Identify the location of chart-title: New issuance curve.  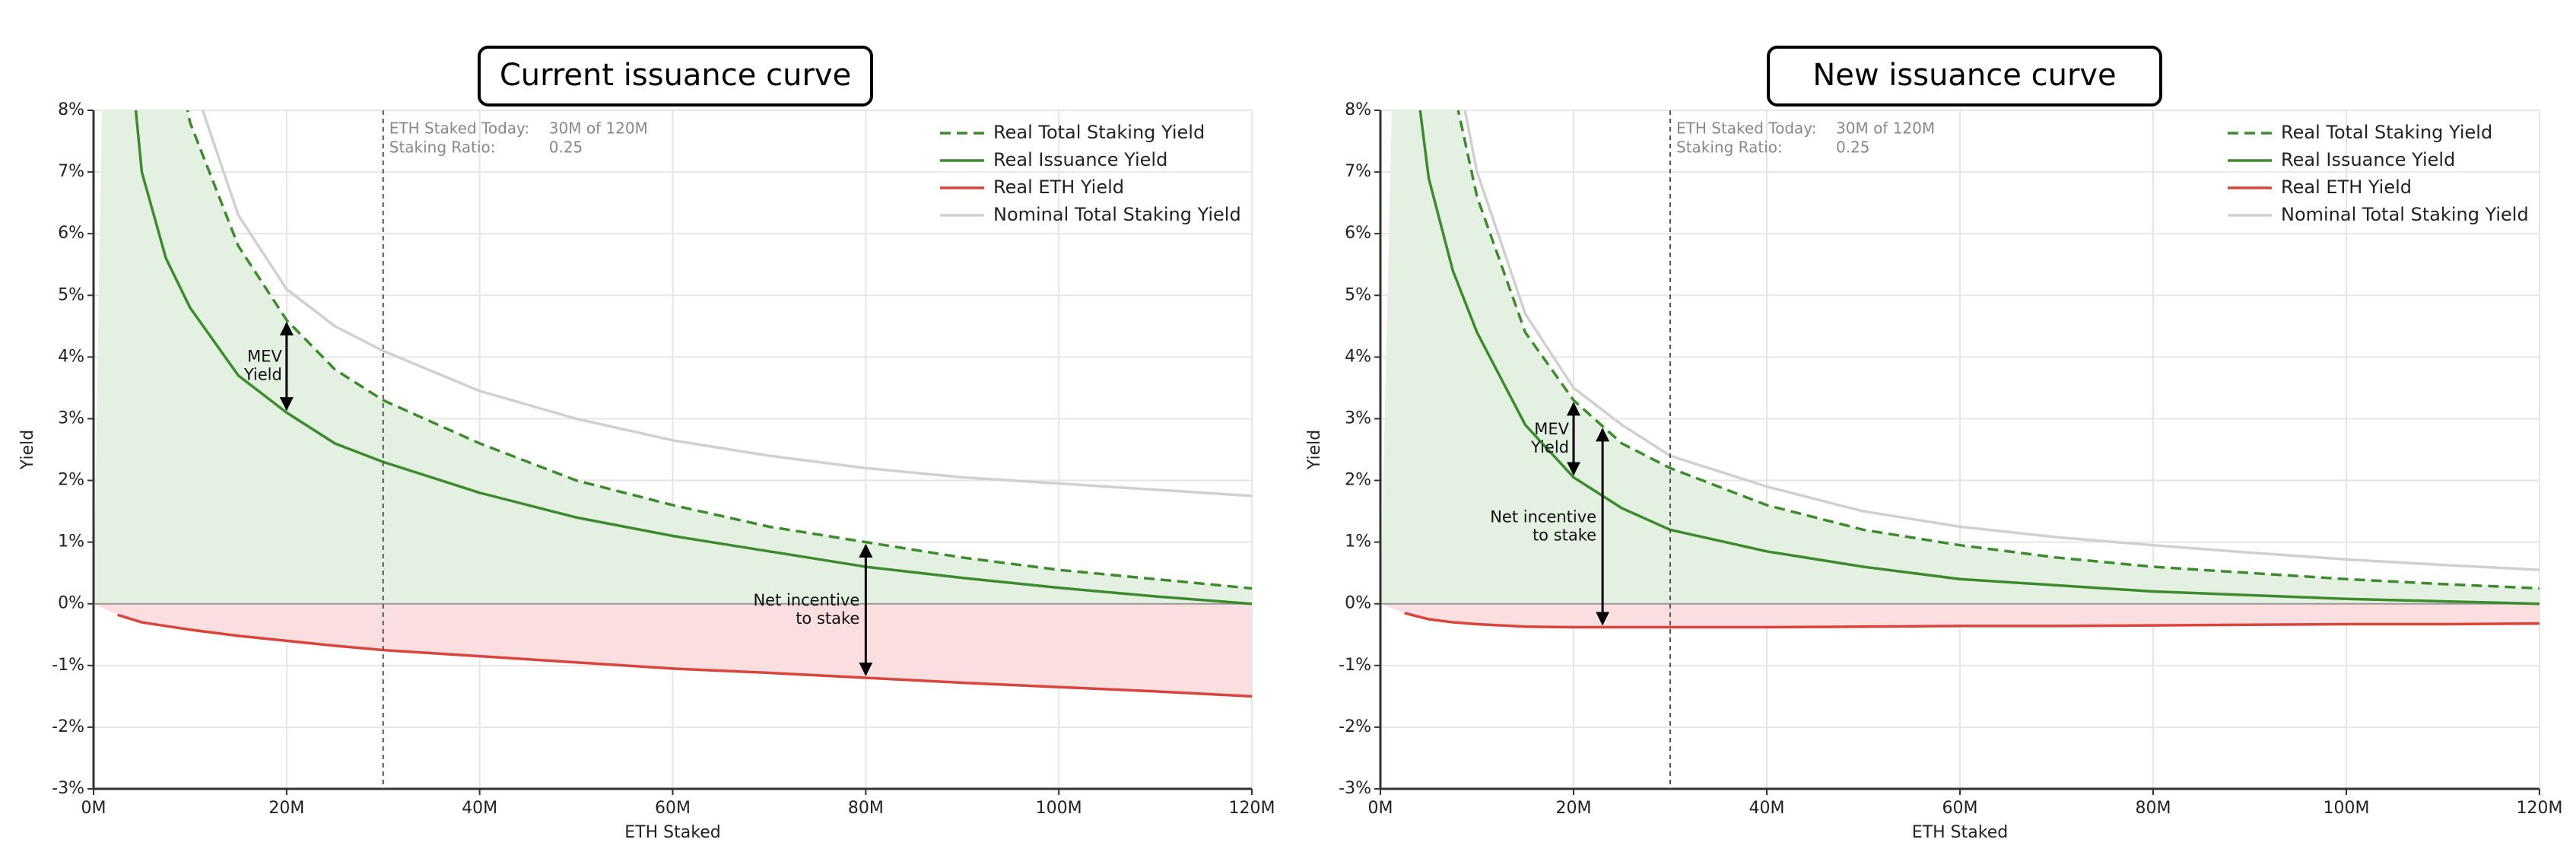
(1964, 75).